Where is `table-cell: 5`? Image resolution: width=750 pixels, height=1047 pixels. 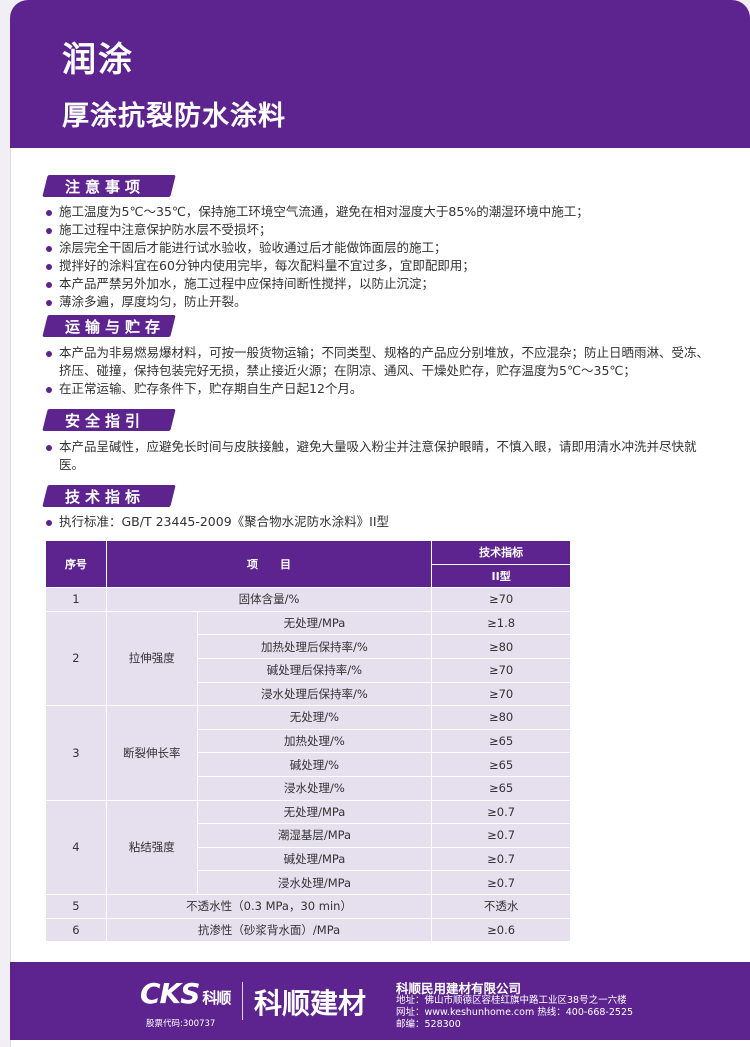
table-cell: 5 is located at coordinates (76, 906).